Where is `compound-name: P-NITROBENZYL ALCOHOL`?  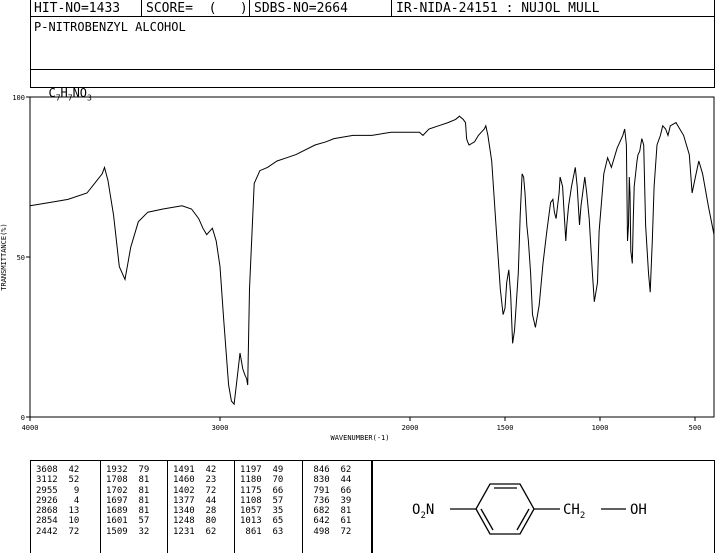 compound-name: P-NITROBENZYL ALCOHOL is located at coordinates (110, 27).